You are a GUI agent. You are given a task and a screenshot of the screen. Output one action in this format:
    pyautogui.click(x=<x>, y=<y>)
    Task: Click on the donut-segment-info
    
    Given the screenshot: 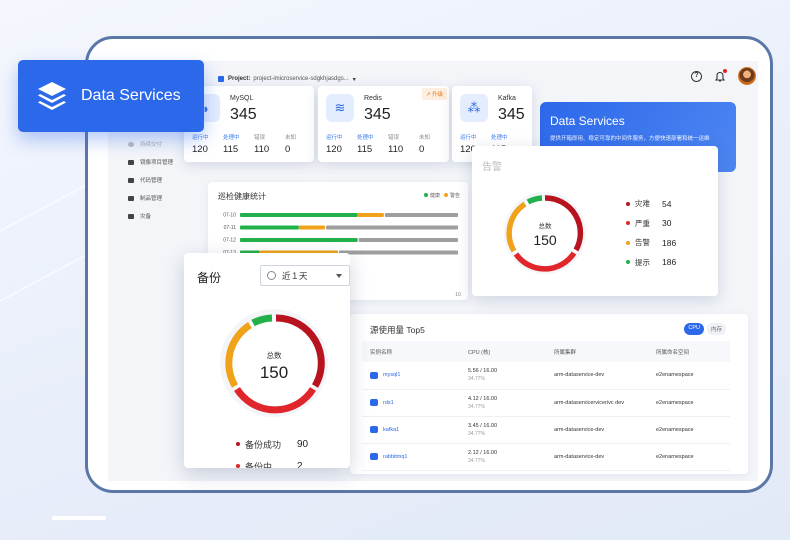 What is the action you would take?
    pyautogui.click(x=534, y=200)
    